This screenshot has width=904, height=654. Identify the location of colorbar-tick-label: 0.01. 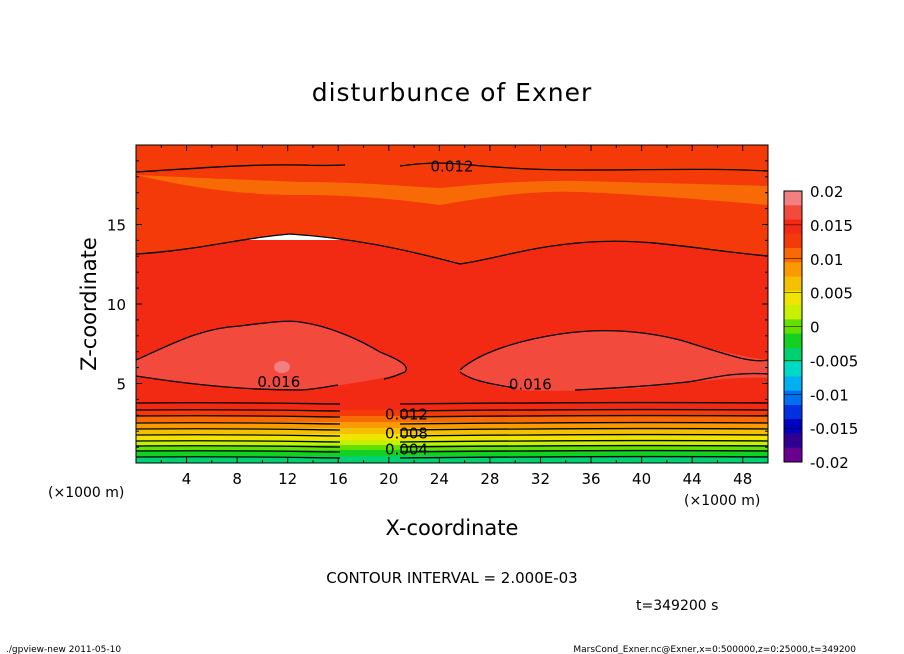
(826, 260).